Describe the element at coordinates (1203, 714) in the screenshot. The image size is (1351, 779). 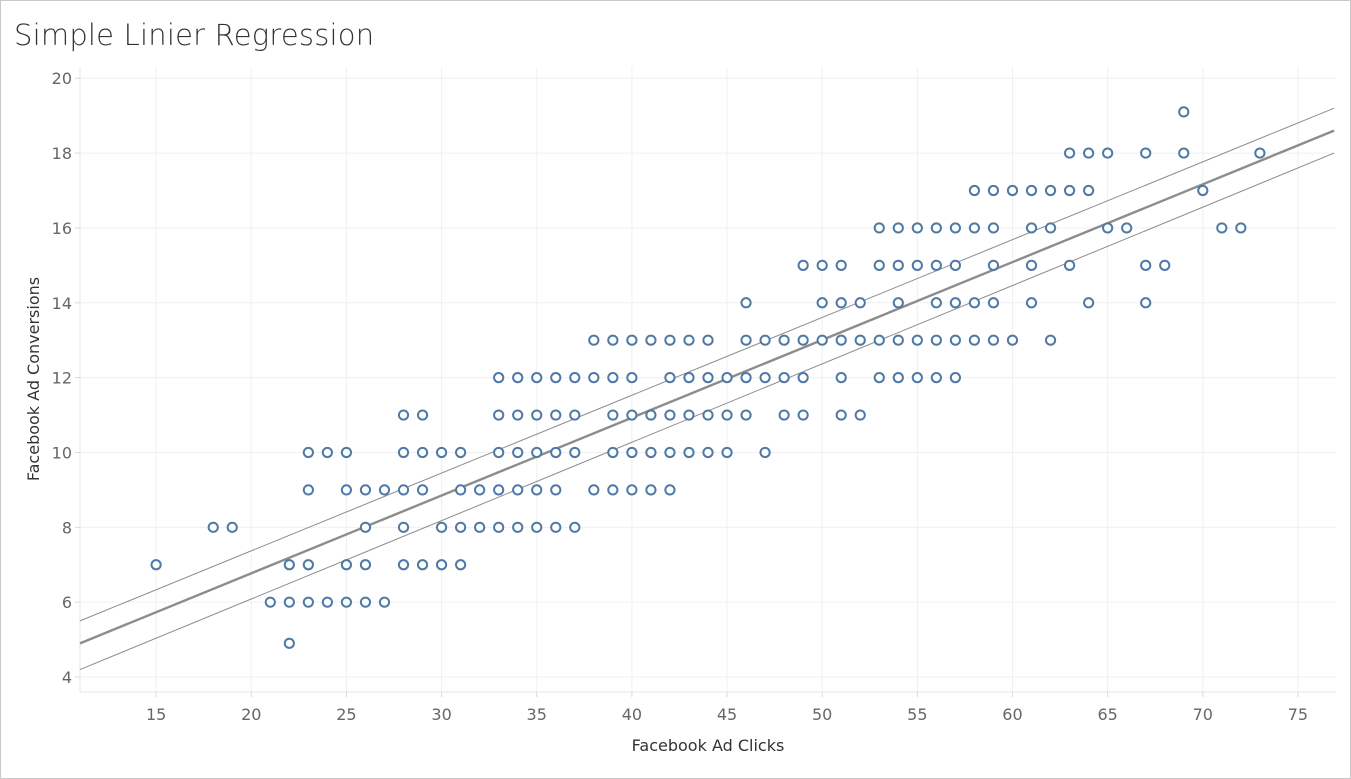
I see `x-tick-label: 70` at that location.